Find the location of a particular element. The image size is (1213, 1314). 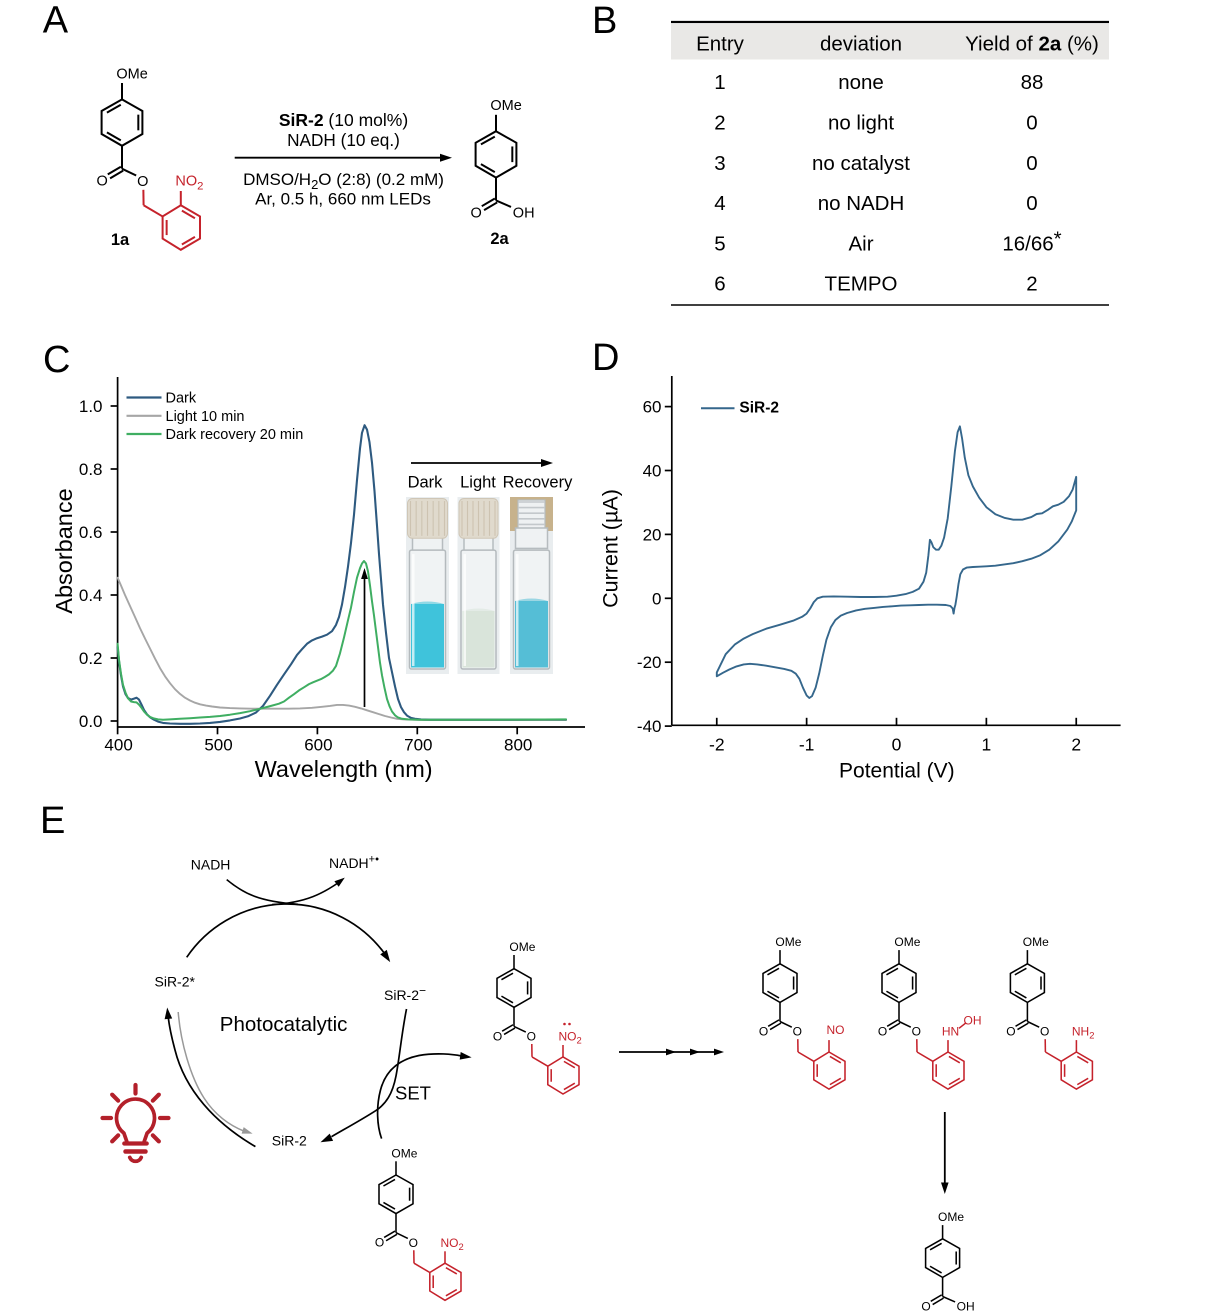

svg-text: 2a is located at coordinates (499, 239).